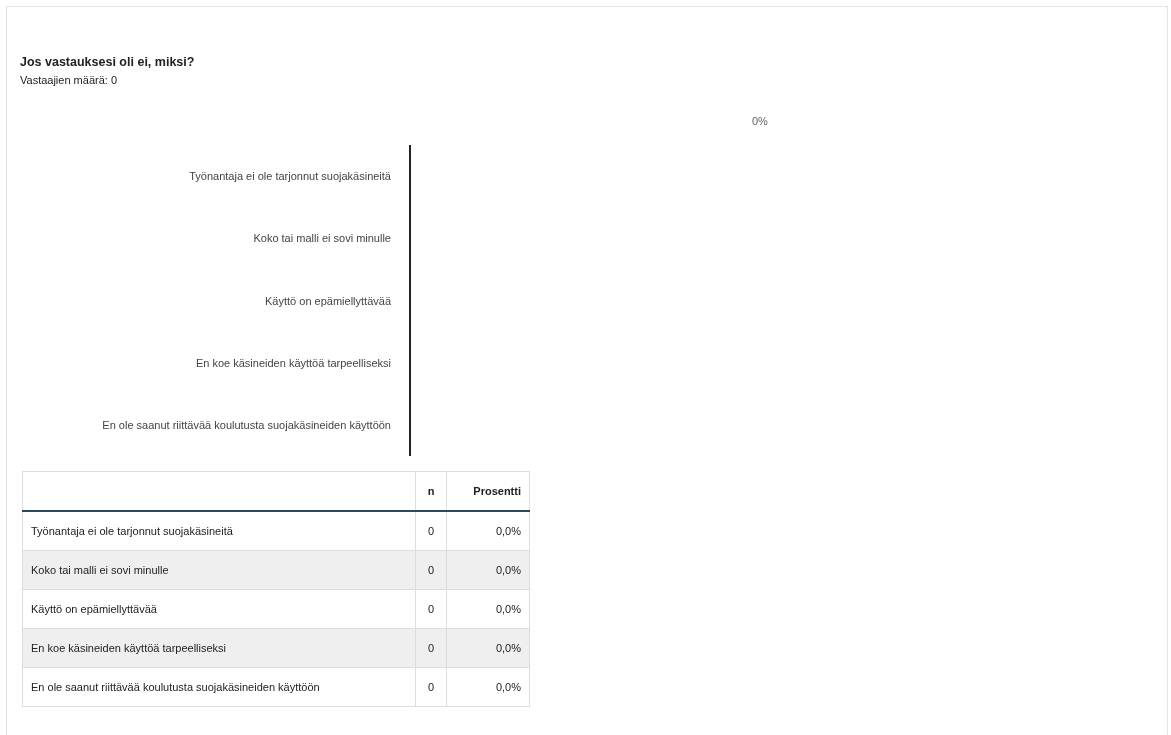 This screenshot has height=735, width=1171. Describe the element at coordinates (431, 491) in the screenshot. I see `text: n` at that location.